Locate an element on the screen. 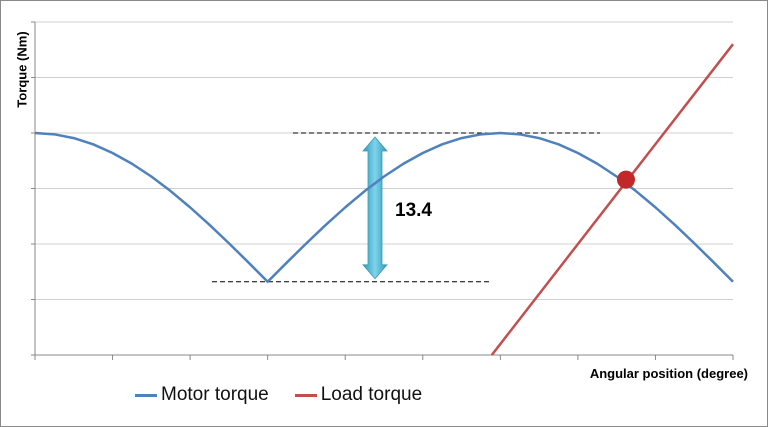 This screenshot has width=768, height=427. legend-swatch-motor is located at coordinates (146, 395).